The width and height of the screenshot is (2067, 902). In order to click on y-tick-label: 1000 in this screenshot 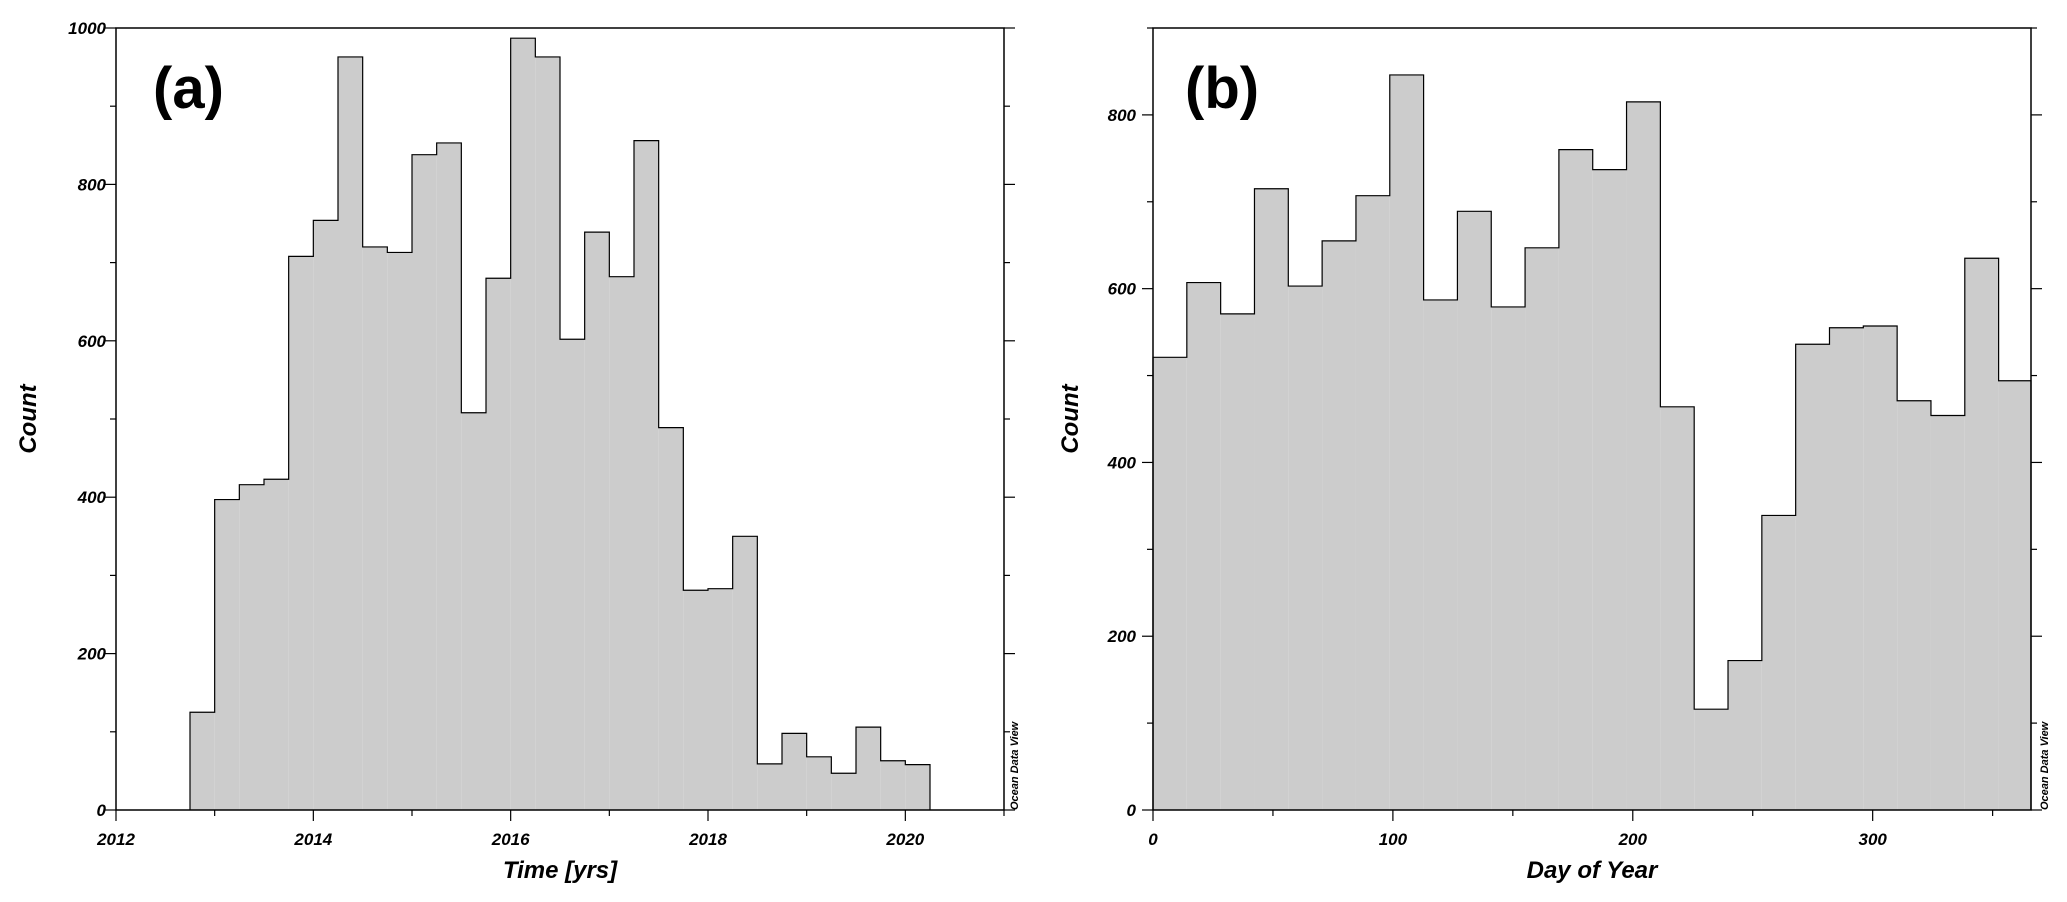, I will do `click(87, 28)`.